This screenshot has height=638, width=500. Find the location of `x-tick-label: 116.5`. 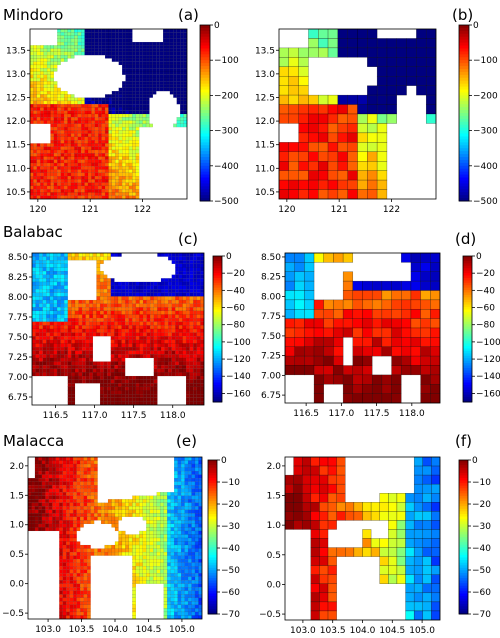

x-tick-label: 116.5 is located at coordinates (56, 416).